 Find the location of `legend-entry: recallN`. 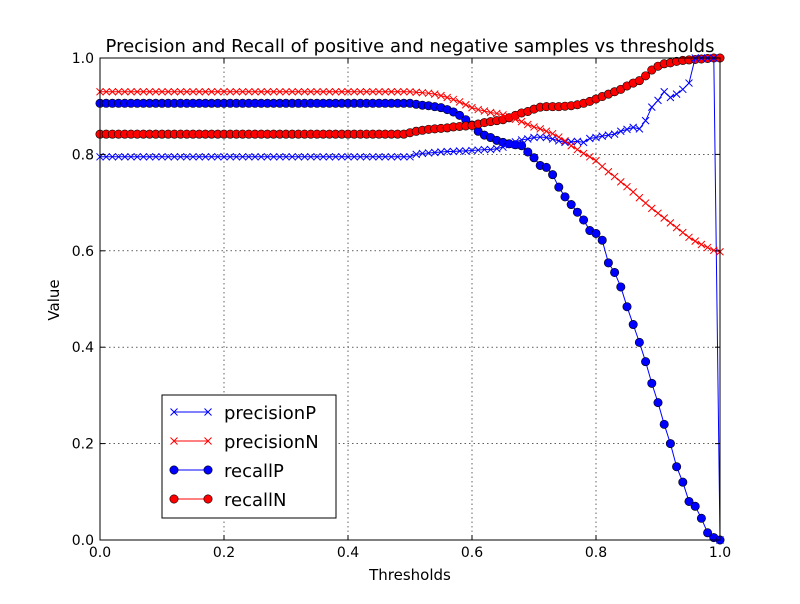

legend-entry: recallN is located at coordinates (227, 500).